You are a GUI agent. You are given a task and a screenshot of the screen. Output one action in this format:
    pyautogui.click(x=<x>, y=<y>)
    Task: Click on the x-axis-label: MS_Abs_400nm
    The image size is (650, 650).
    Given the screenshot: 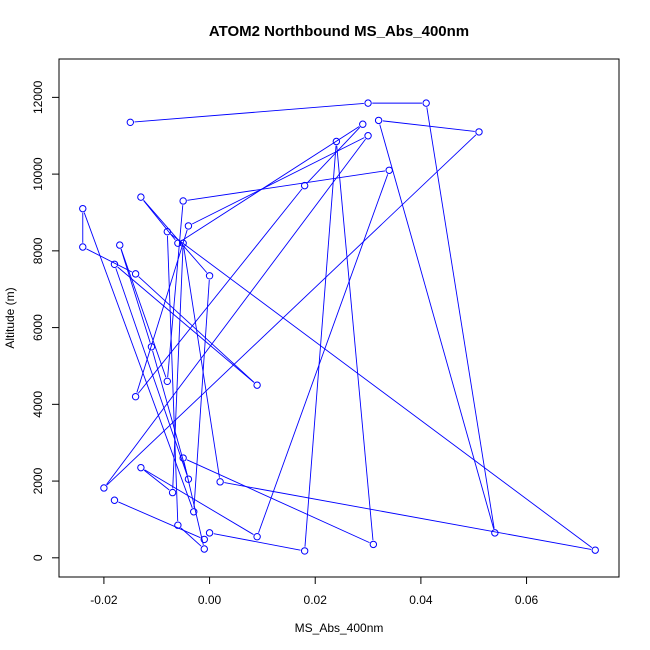 What is the action you would take?
    pyautogui.click(x=339, y=628)
    